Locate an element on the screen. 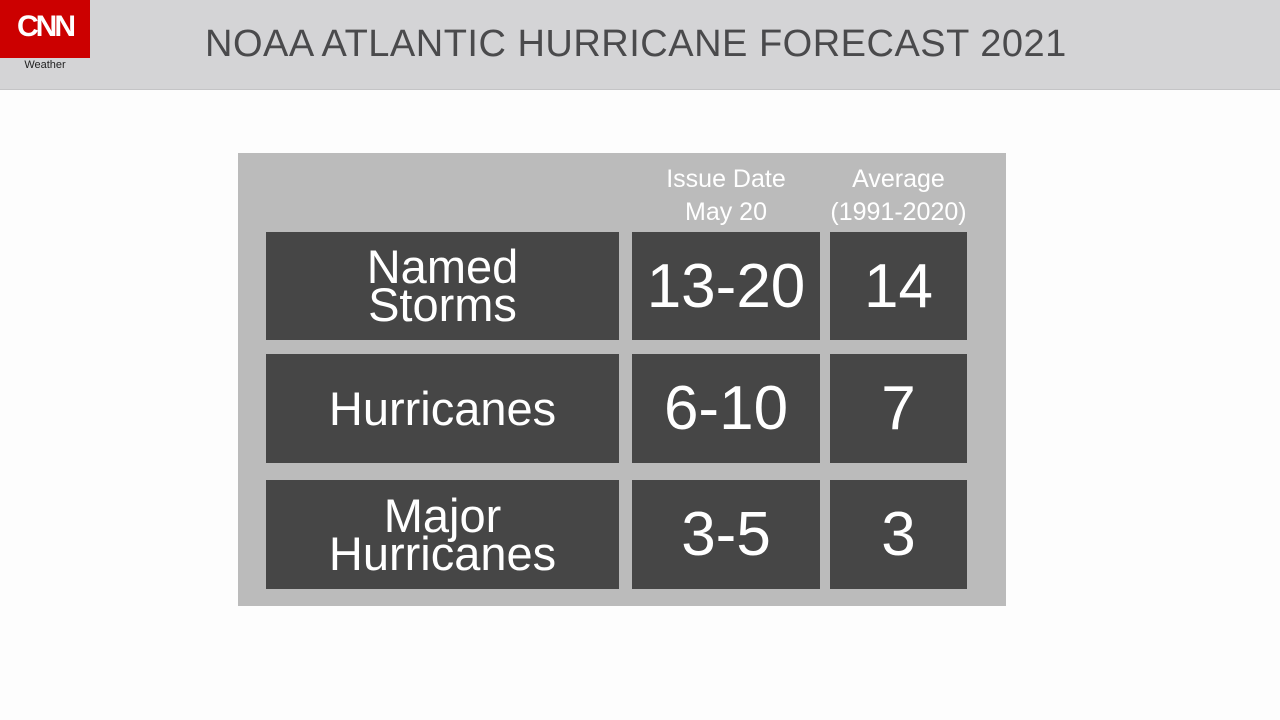  row-label-text: Hurricanes is located at coordinates (442, 408).